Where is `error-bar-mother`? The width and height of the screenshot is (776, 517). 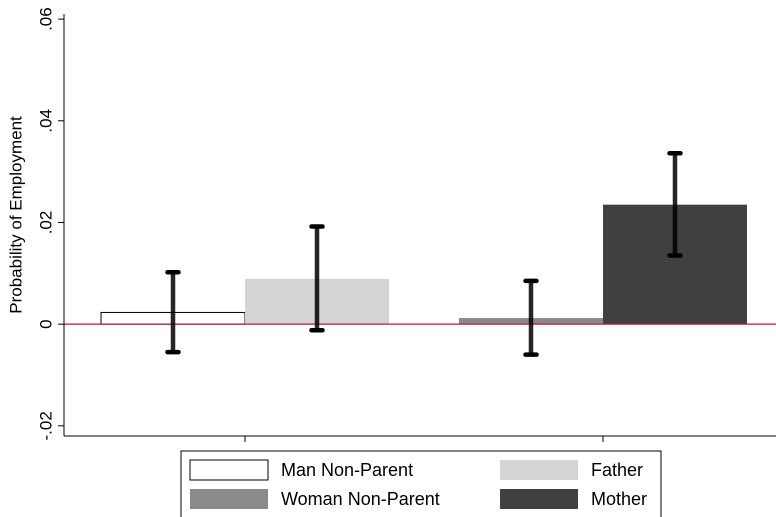
error-bar-mother is located at coordinates (675, 204).